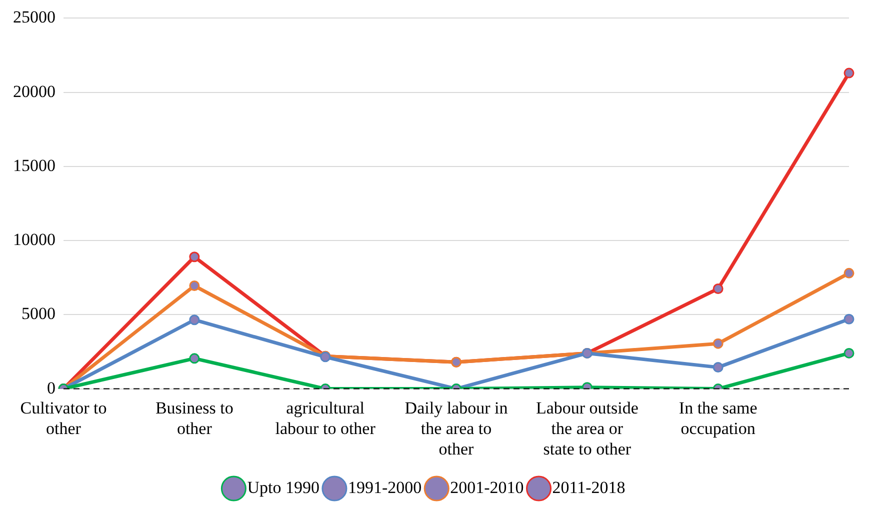  I want to click on x-tick-label: Daily labour in the area to other, so click(456, 428).